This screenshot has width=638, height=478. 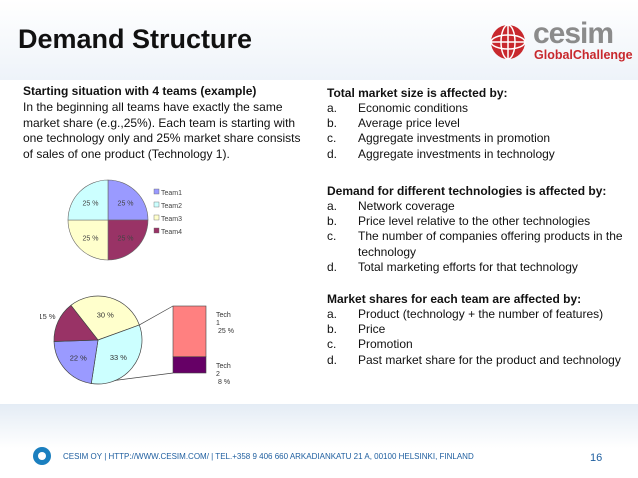 What do you see at coordinates (78, 358) in the screenshot?
I see `pie2-value-label: 22 %` at bounding box center [78, 358].